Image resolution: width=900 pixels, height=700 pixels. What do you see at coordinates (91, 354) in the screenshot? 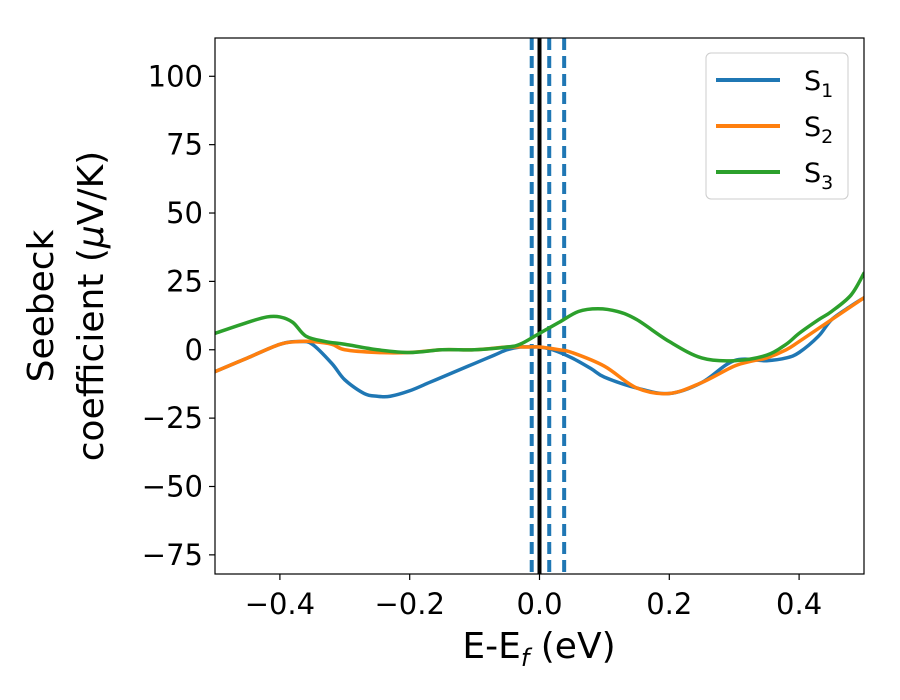
I see `y-axis-label-prefix: coefficient (` at bounding box center [91, 354].